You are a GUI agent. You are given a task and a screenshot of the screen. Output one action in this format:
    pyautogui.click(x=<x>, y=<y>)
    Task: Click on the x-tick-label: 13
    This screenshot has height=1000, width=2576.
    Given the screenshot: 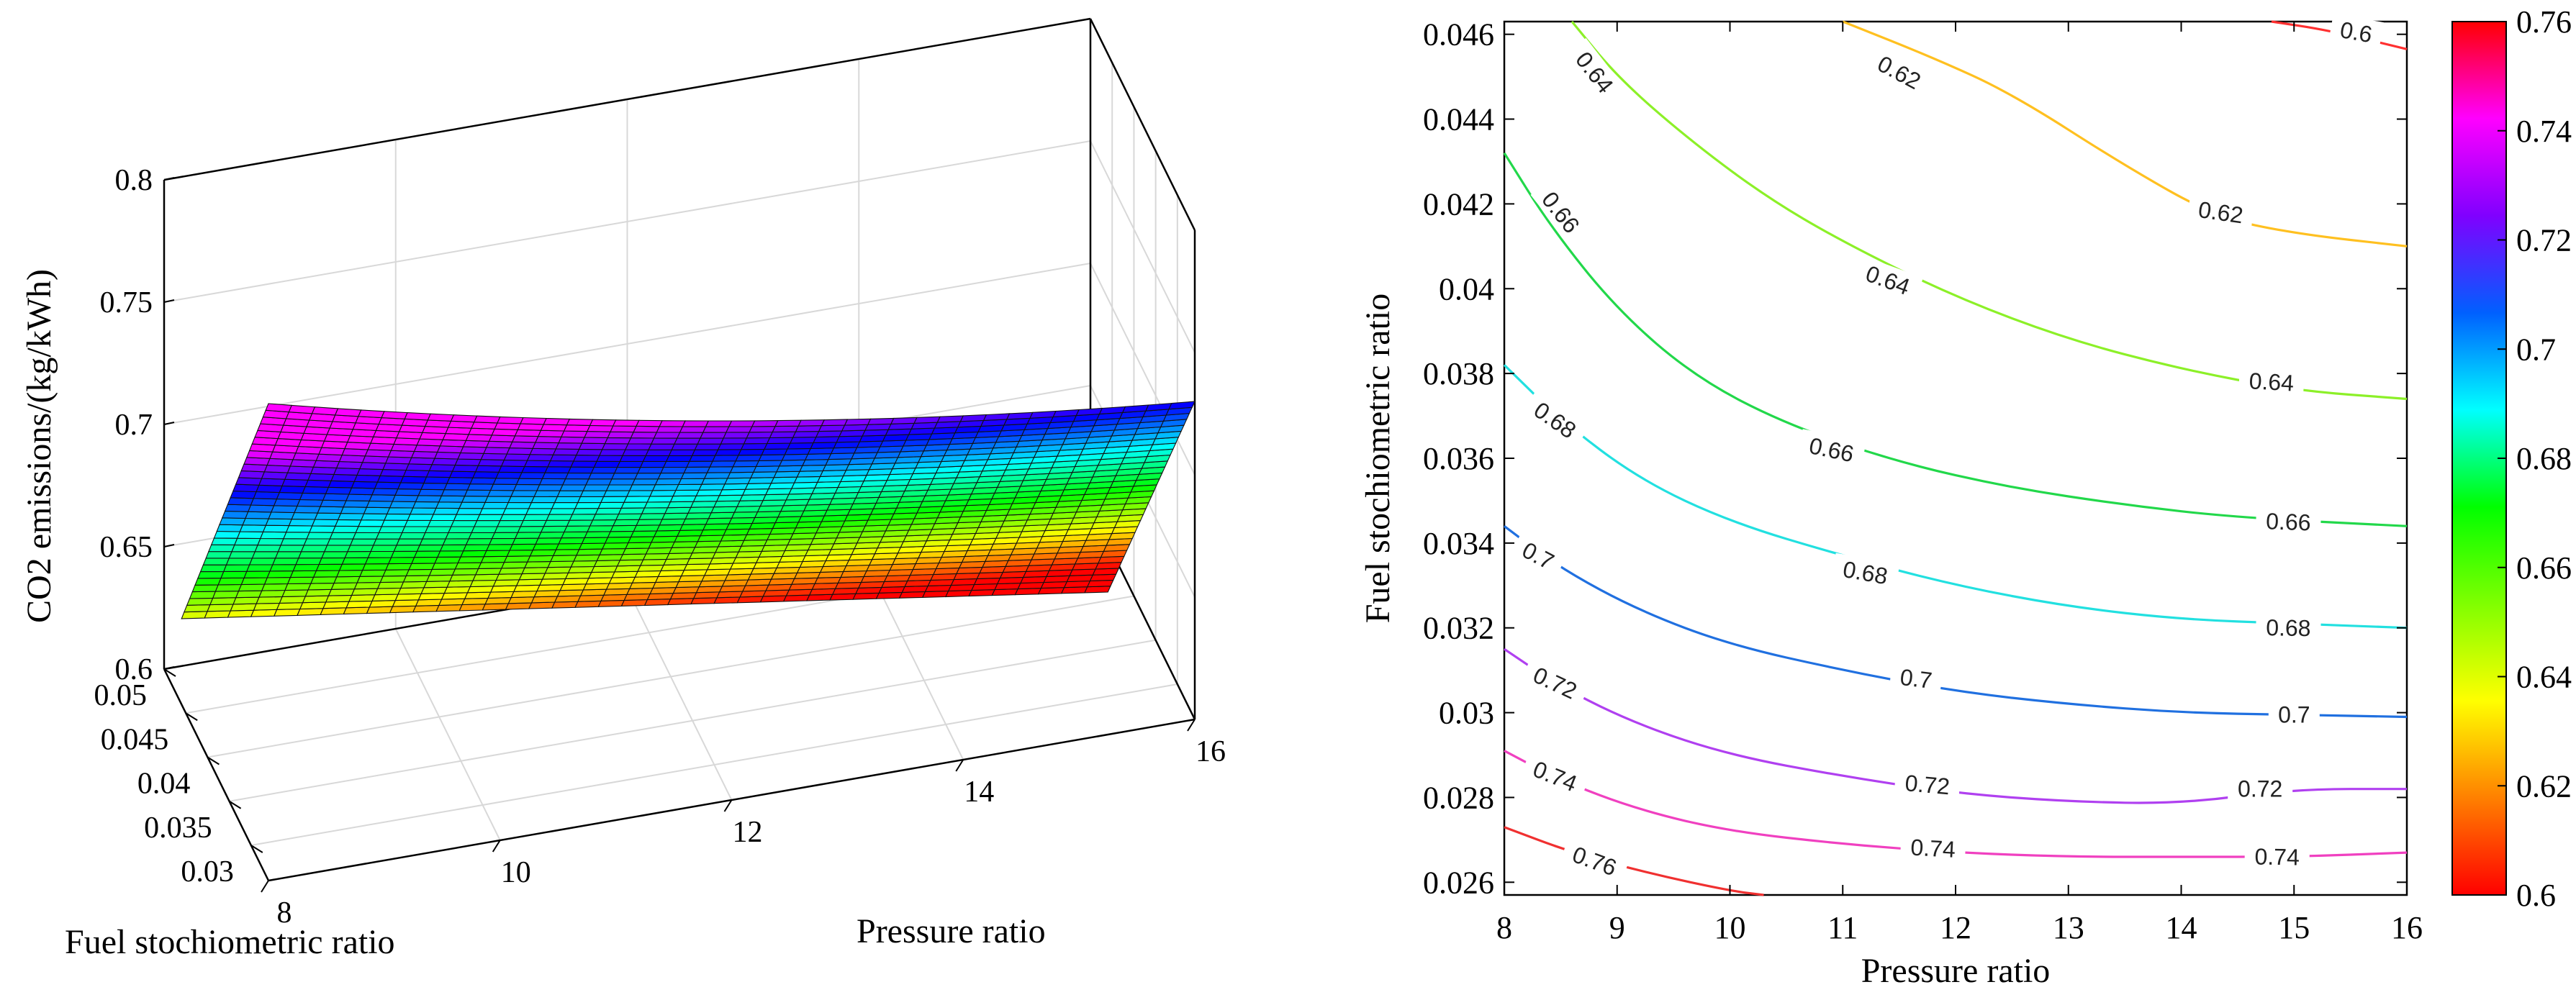 What is the action you would take?
    pyautogui.click(x=2068, y=927)
    